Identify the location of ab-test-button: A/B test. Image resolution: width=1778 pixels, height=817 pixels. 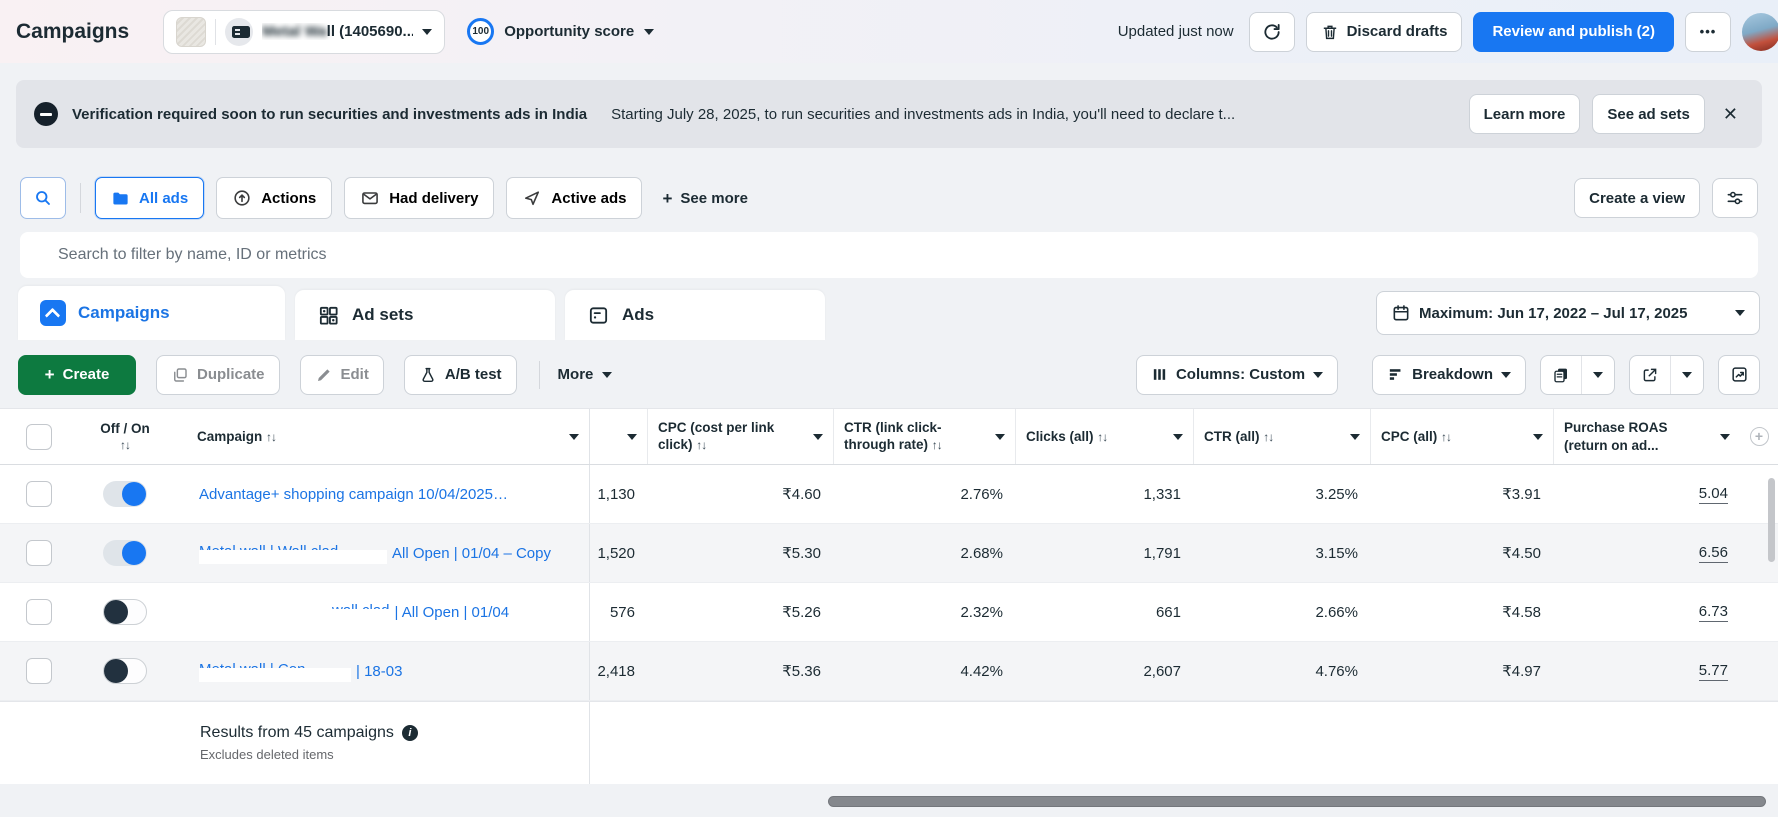
(460, 374).